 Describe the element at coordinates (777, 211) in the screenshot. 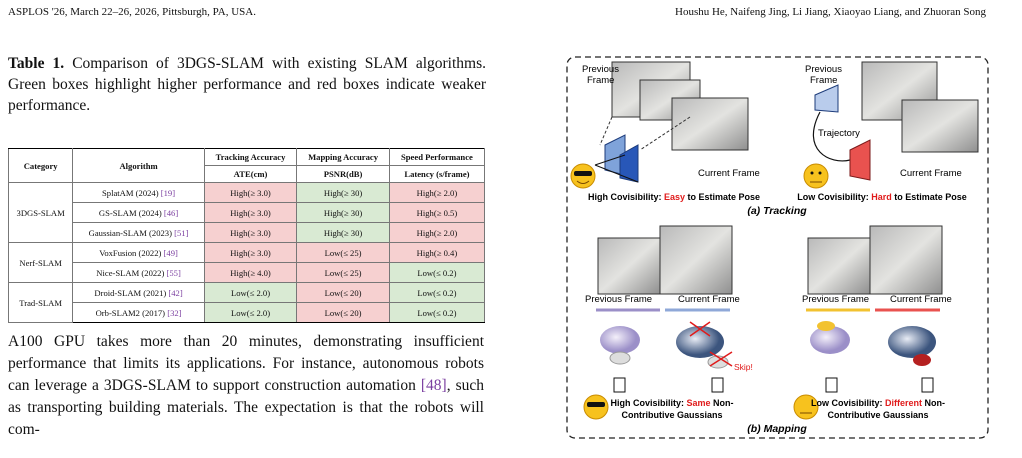

I see `panel-label: (a) Tracking` at that location.